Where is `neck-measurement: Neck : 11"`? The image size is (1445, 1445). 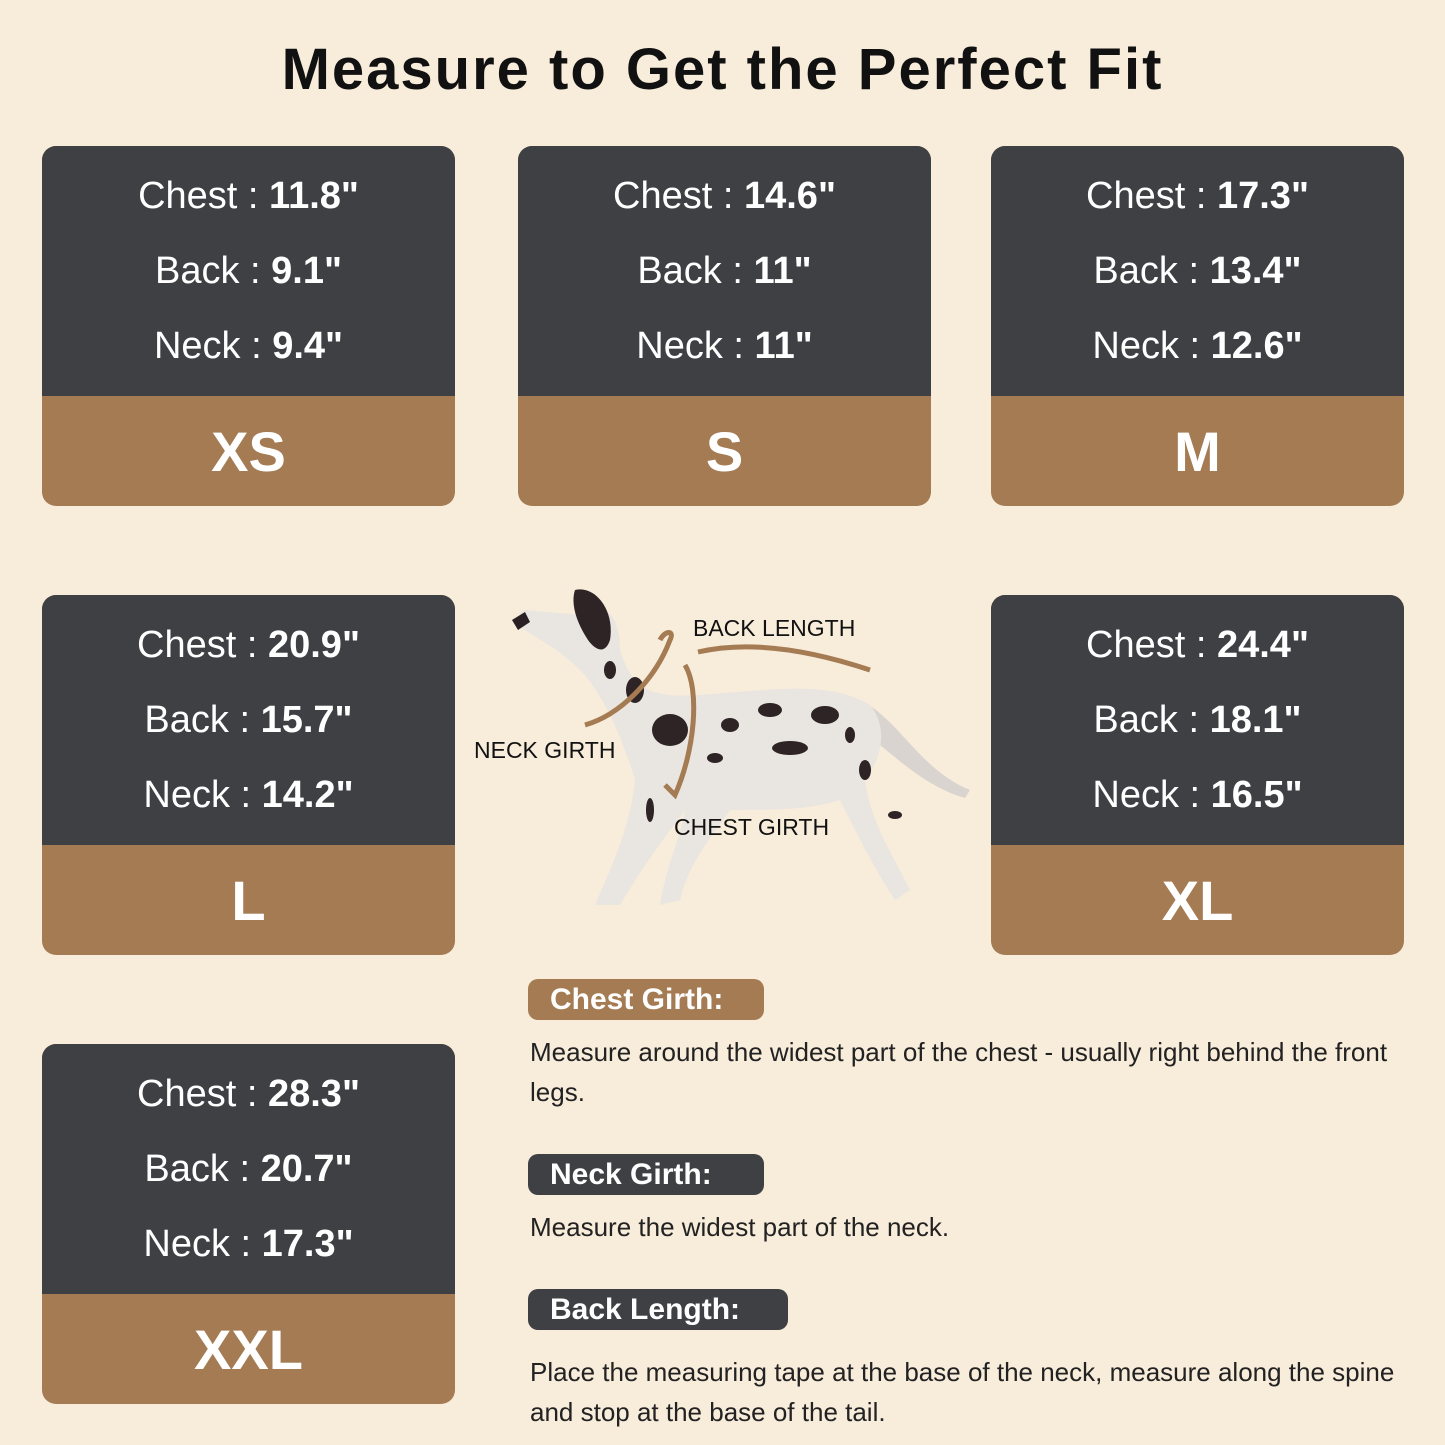
neck-measurement: Neck : 11" is located at coordinates (724, 346).